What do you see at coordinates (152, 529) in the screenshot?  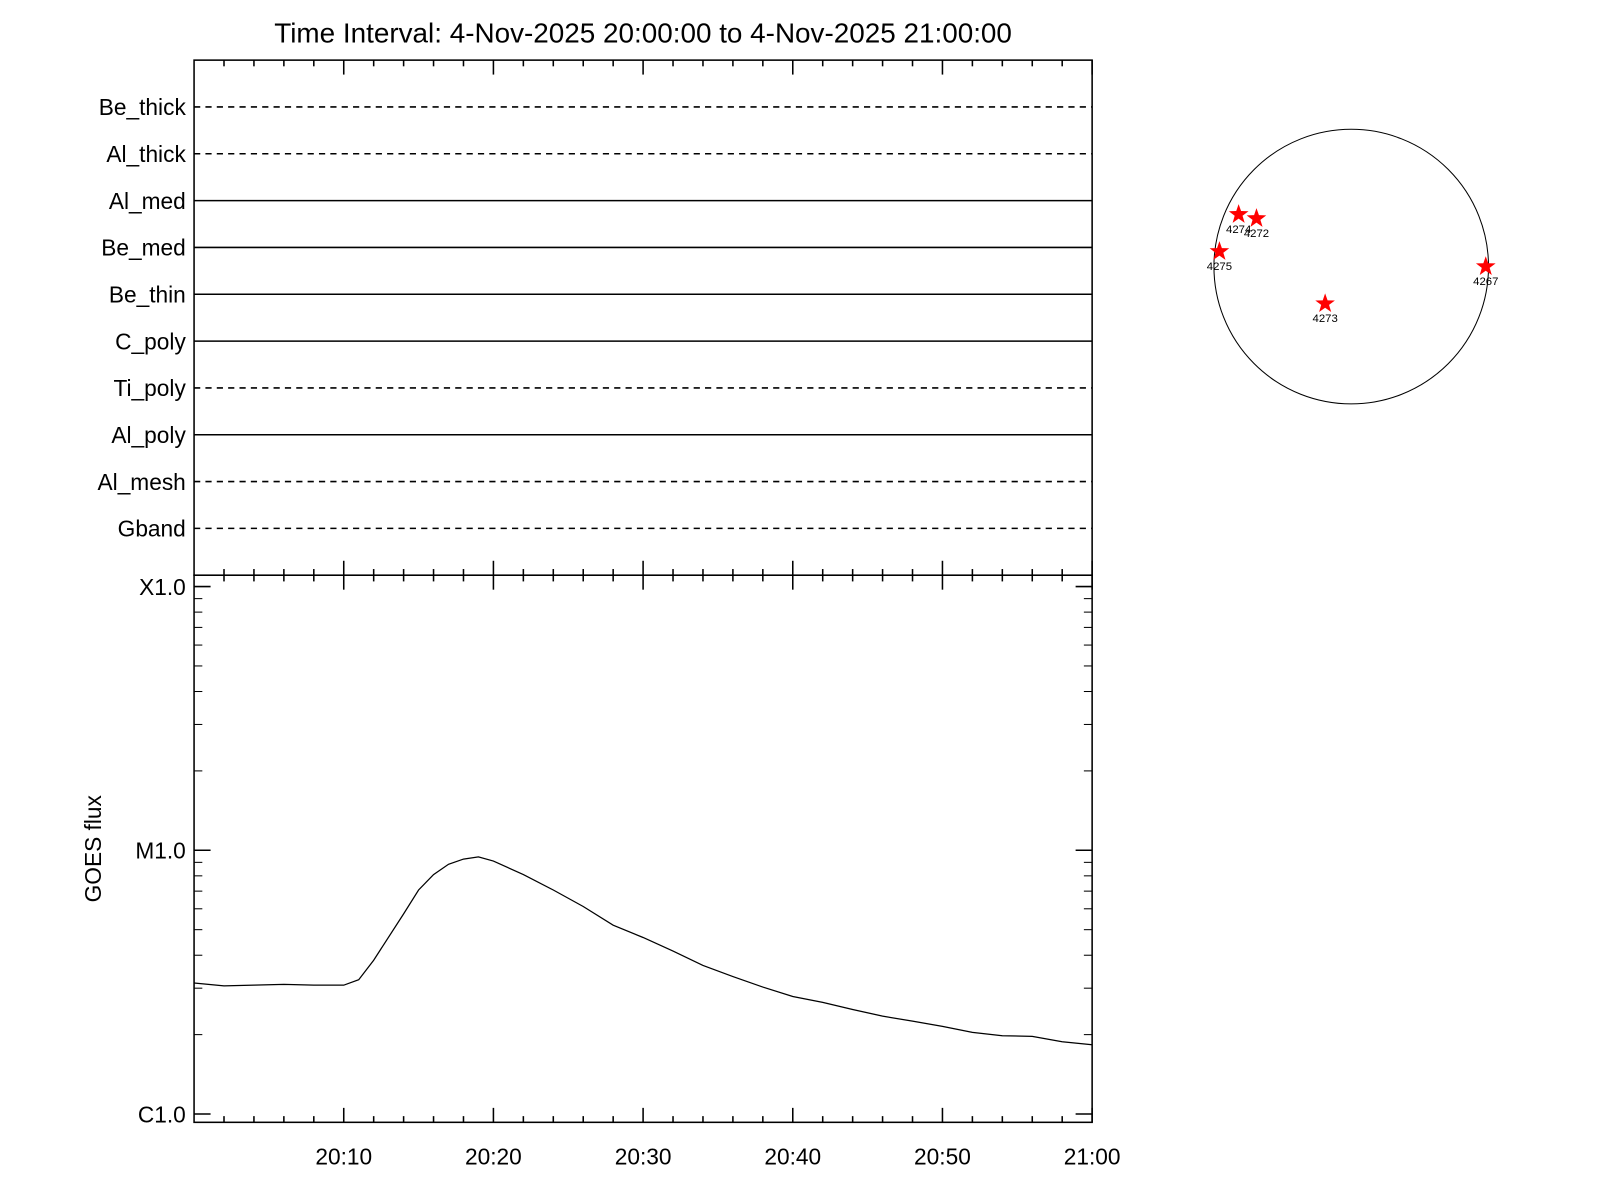 I see `filter-label: Gband` at bounding box center [152, 529].